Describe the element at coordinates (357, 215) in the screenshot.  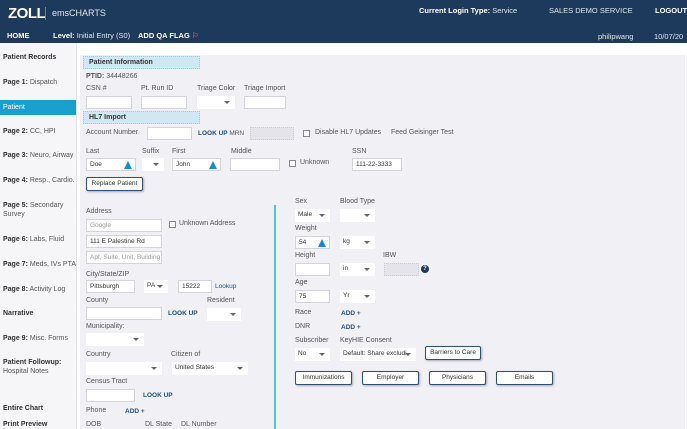
I see `blood-type-select` at that location.